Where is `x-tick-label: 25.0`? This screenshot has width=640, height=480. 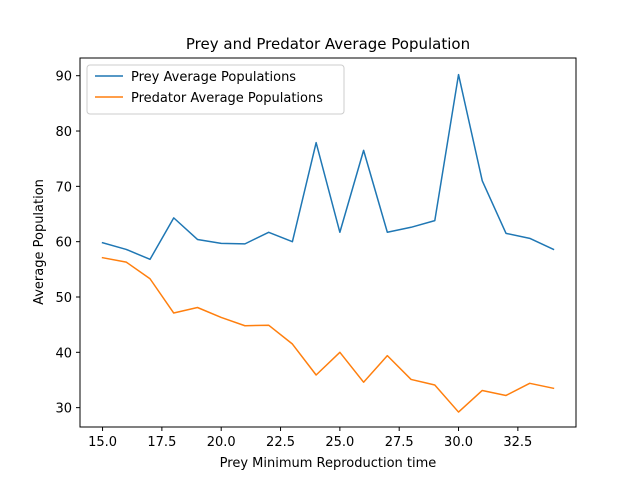 x-tick-label: 25.0 is located at coordinates (339, 442).